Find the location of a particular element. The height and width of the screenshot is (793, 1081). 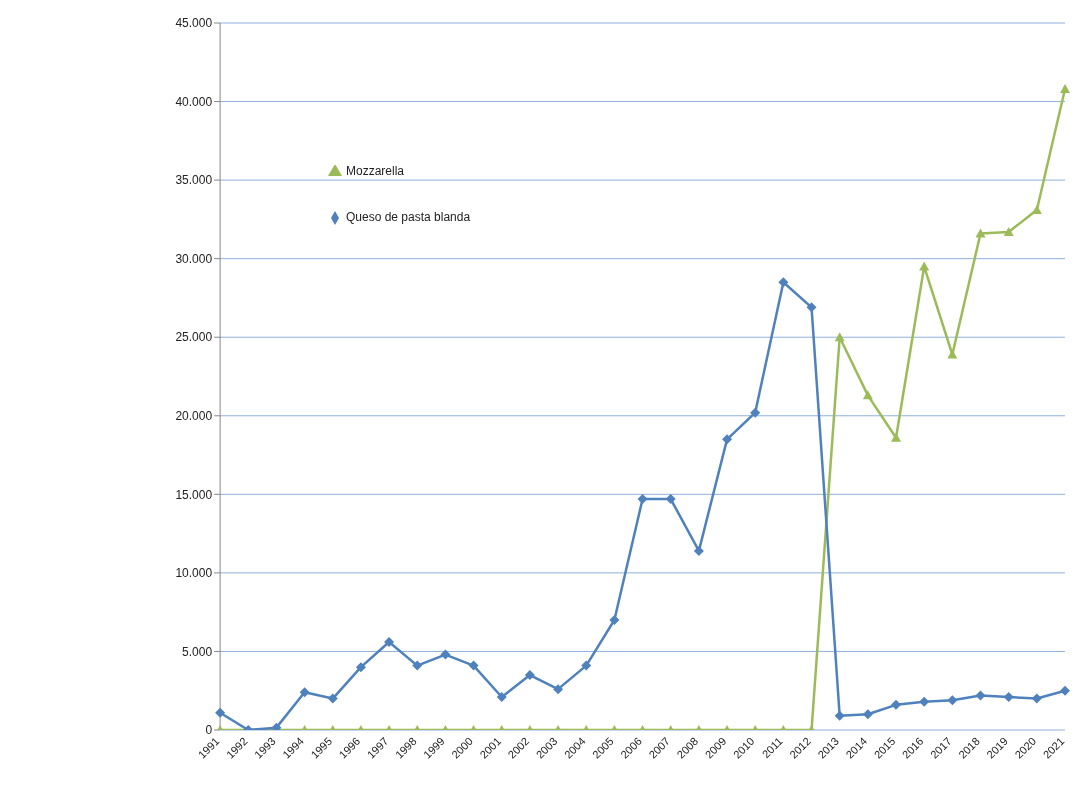

y-tick-label: 45.000 is located at coordinates (194, 23).